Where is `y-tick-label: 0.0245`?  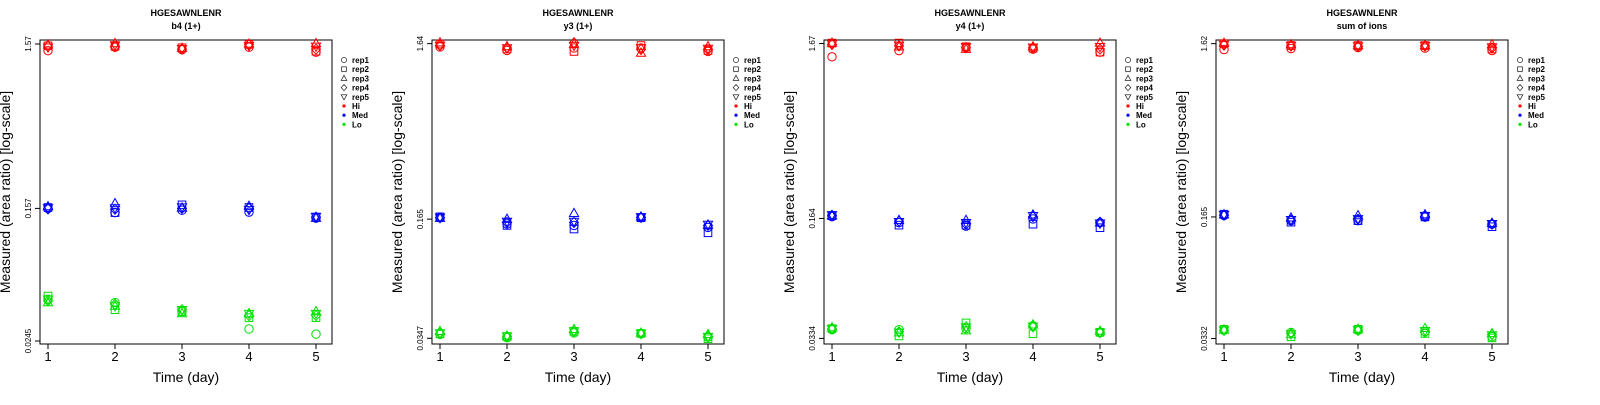
y-tick-label: 0.0245 is located at coordinates (28, 340).